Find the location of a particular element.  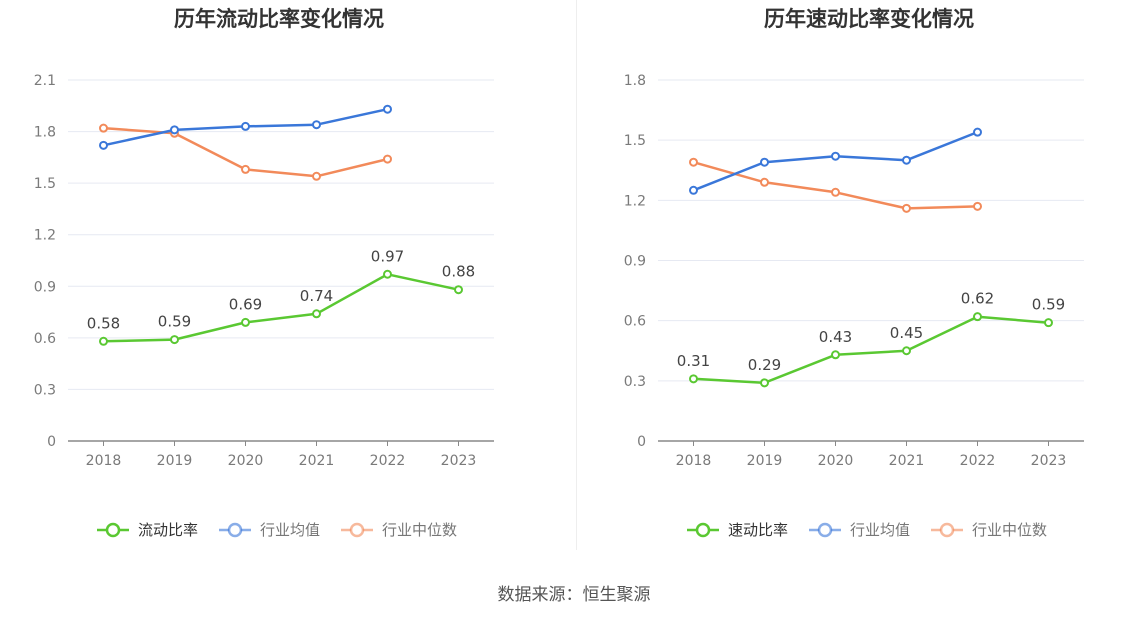

data-label: 0.43 is located at coordinates (835, 337).